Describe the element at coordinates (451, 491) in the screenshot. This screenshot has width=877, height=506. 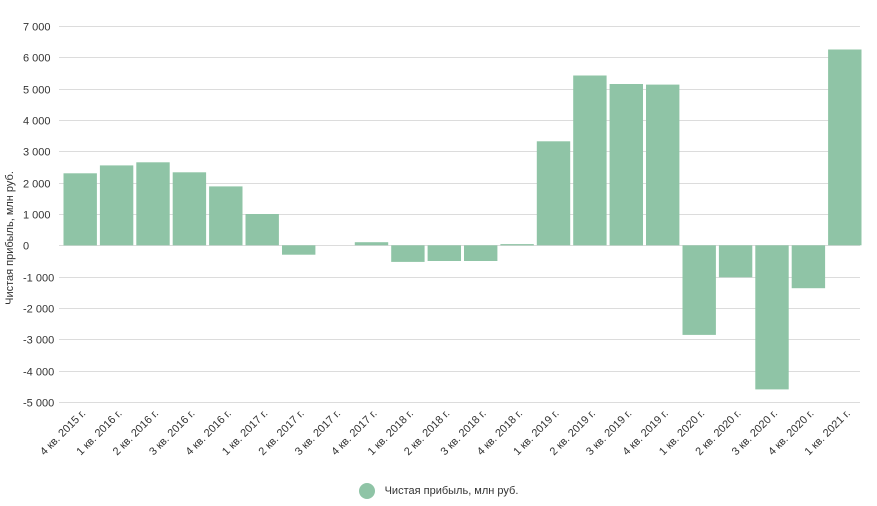
I see `legend-label: Чистая прибыль, млн руб.` at that location.